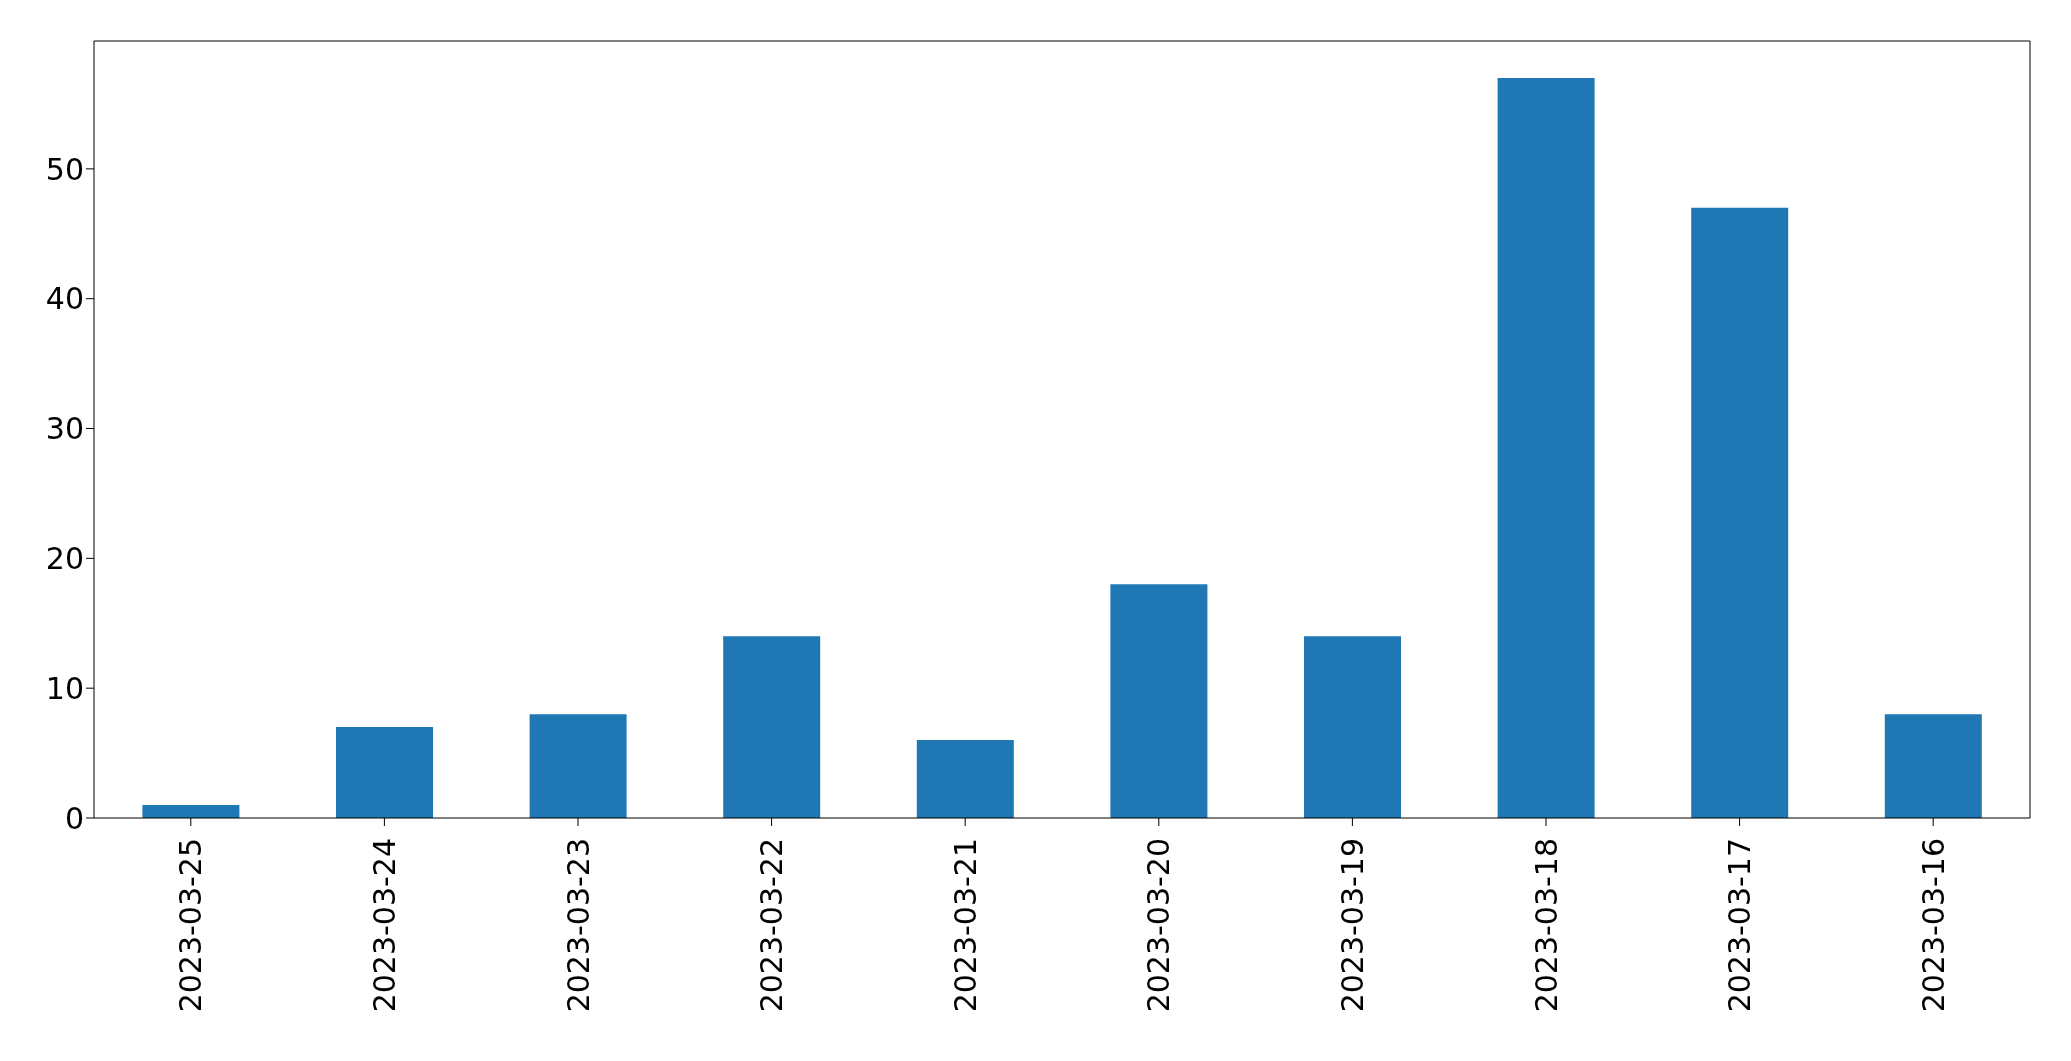 Image resolution: width=2071 pixels, height=1061 pixels. I want to click on y-tick-label: 20, so click(64, 558).